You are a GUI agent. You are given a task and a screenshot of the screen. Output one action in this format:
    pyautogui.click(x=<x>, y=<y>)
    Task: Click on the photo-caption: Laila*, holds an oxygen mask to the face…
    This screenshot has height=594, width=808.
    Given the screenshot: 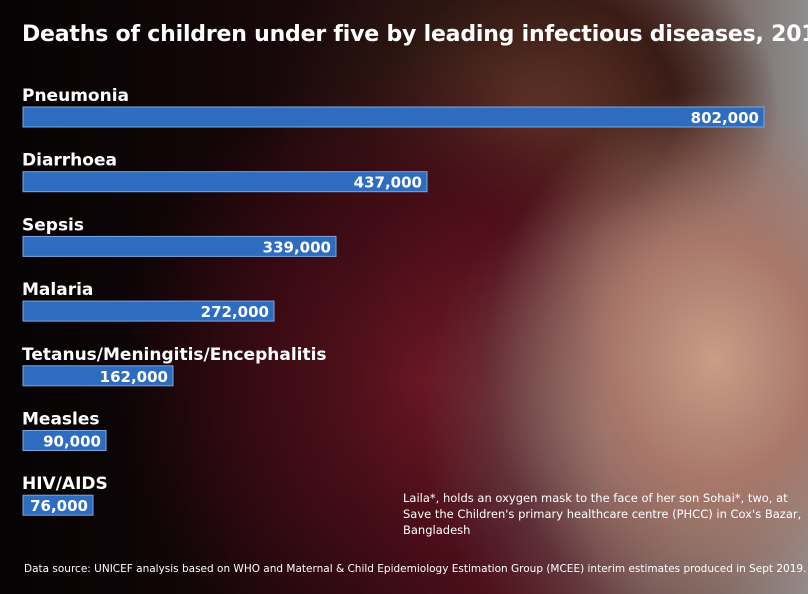 What is the action you would take?
    pyautogui.click(x=602, y=514)
    